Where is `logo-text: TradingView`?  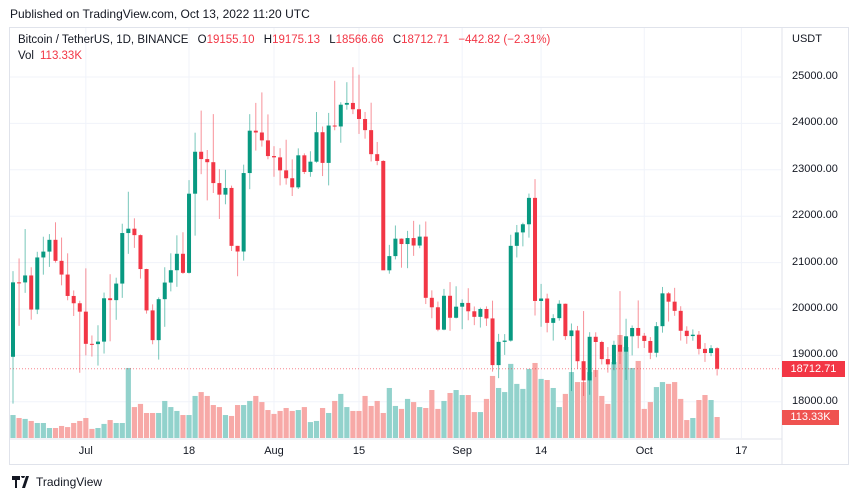
logo-text: TradingView is located at coordinates (69, 482).